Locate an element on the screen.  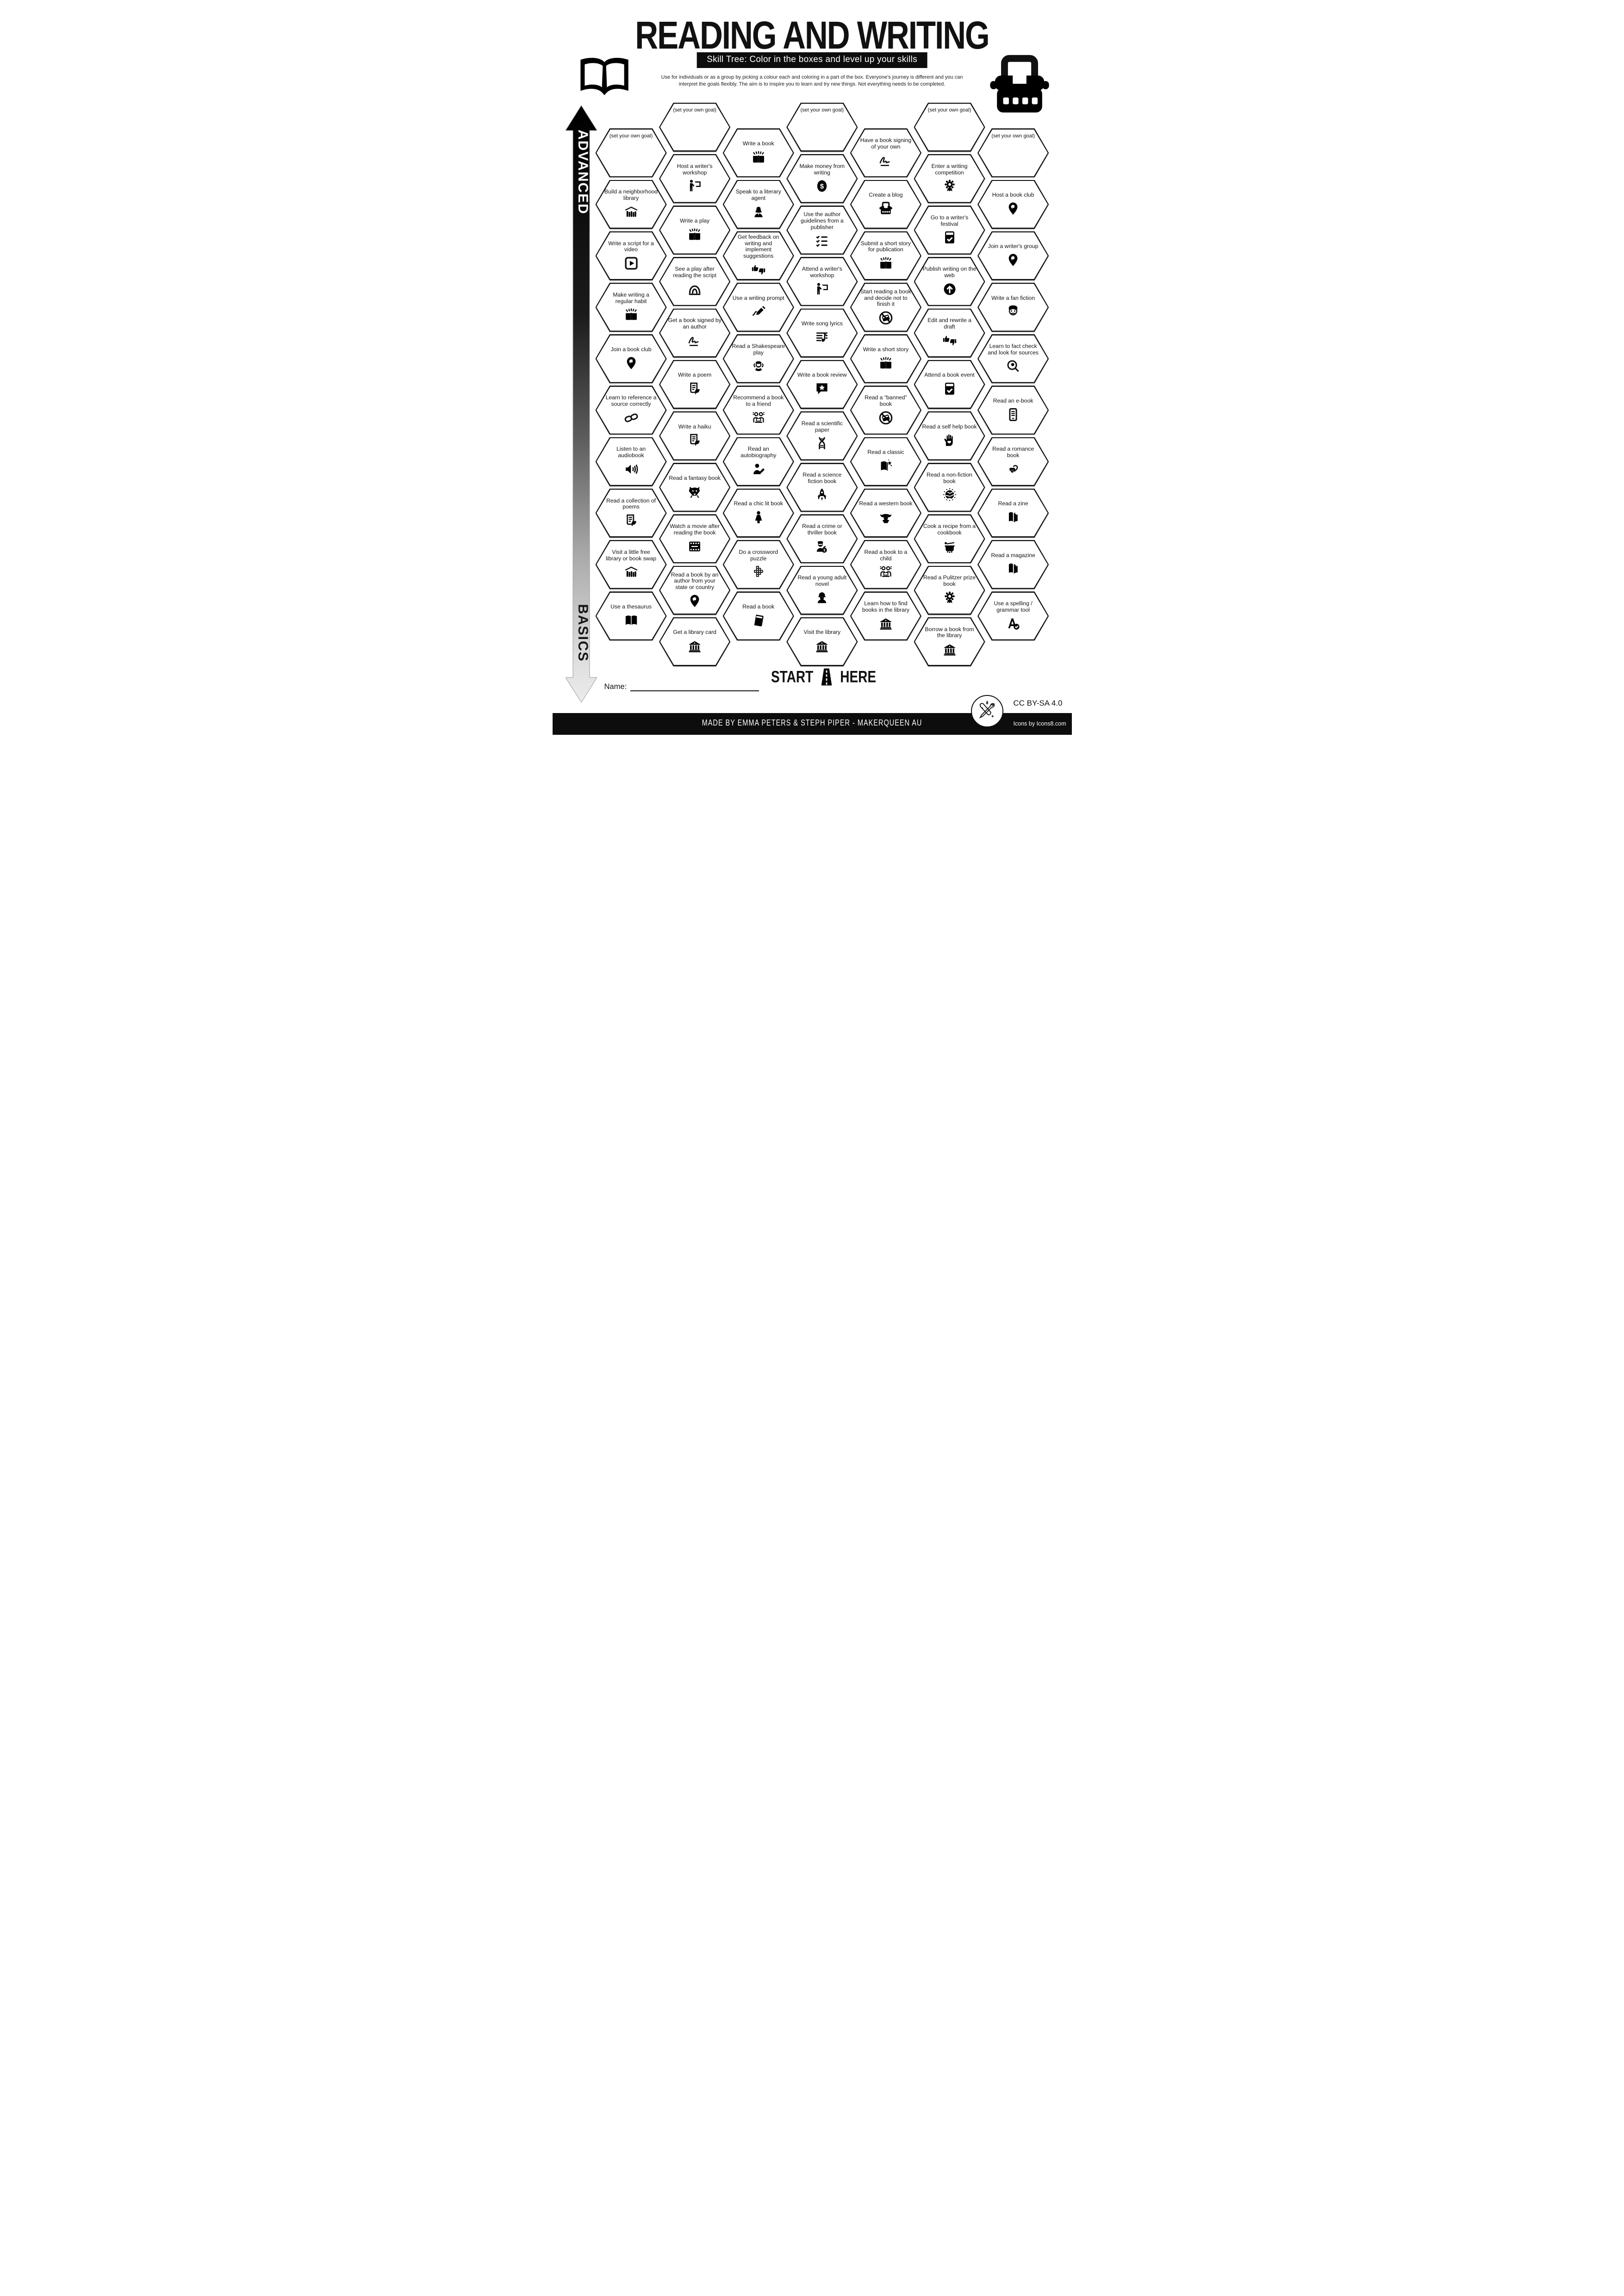
hex-read-a-book: Read a book is located at coordinates (758, 616).